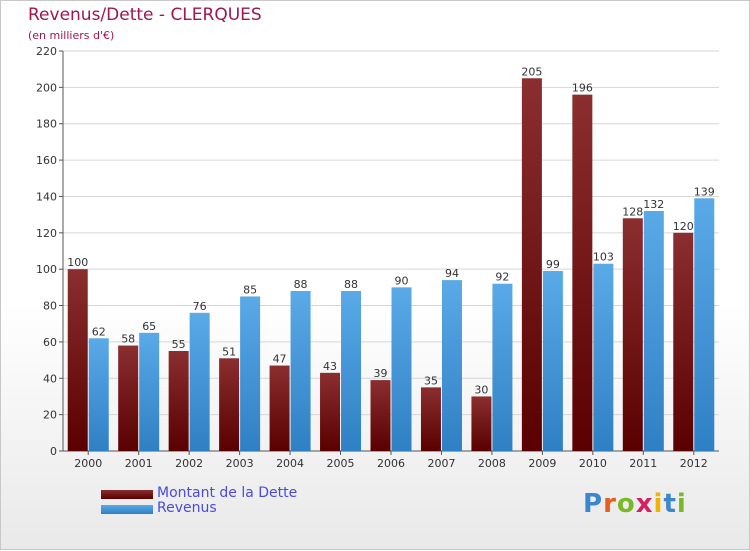 This screenshot has width=750, height=551. I want to click on logo-letter: r, so click(610, 504).